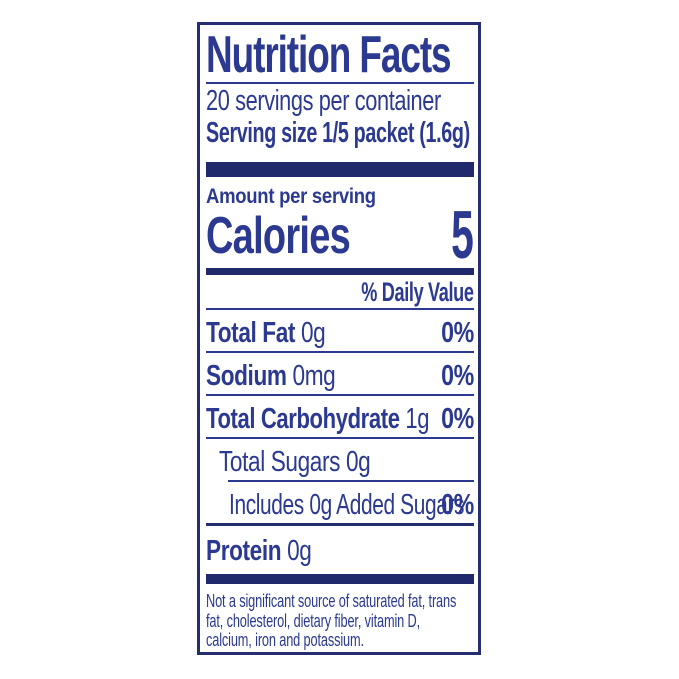 The image size is (679, 679). I want to click on nutrient-text: Total Carbohydrate 1g, so click(317, 419).